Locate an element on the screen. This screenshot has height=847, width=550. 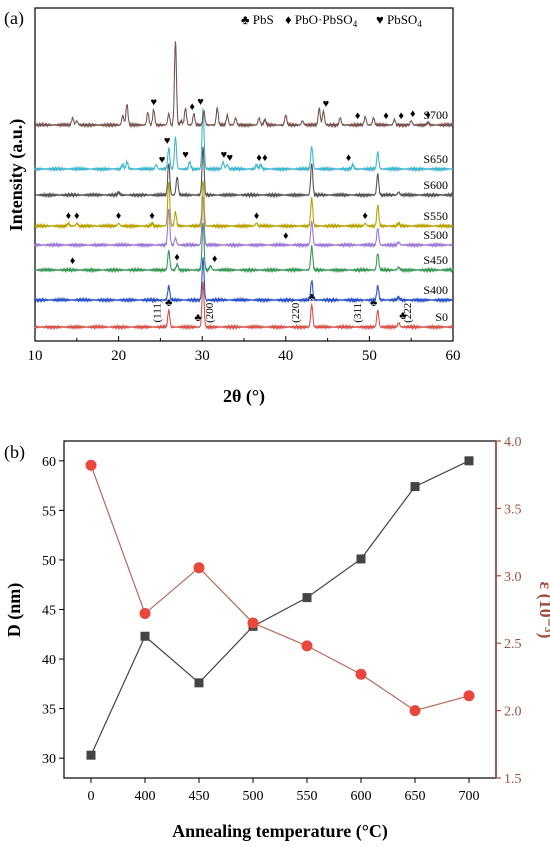
xrd-series-s550: S550♦ ♦ ♦ ♦ ♦ ♦ is located at coordinates (244, 205).